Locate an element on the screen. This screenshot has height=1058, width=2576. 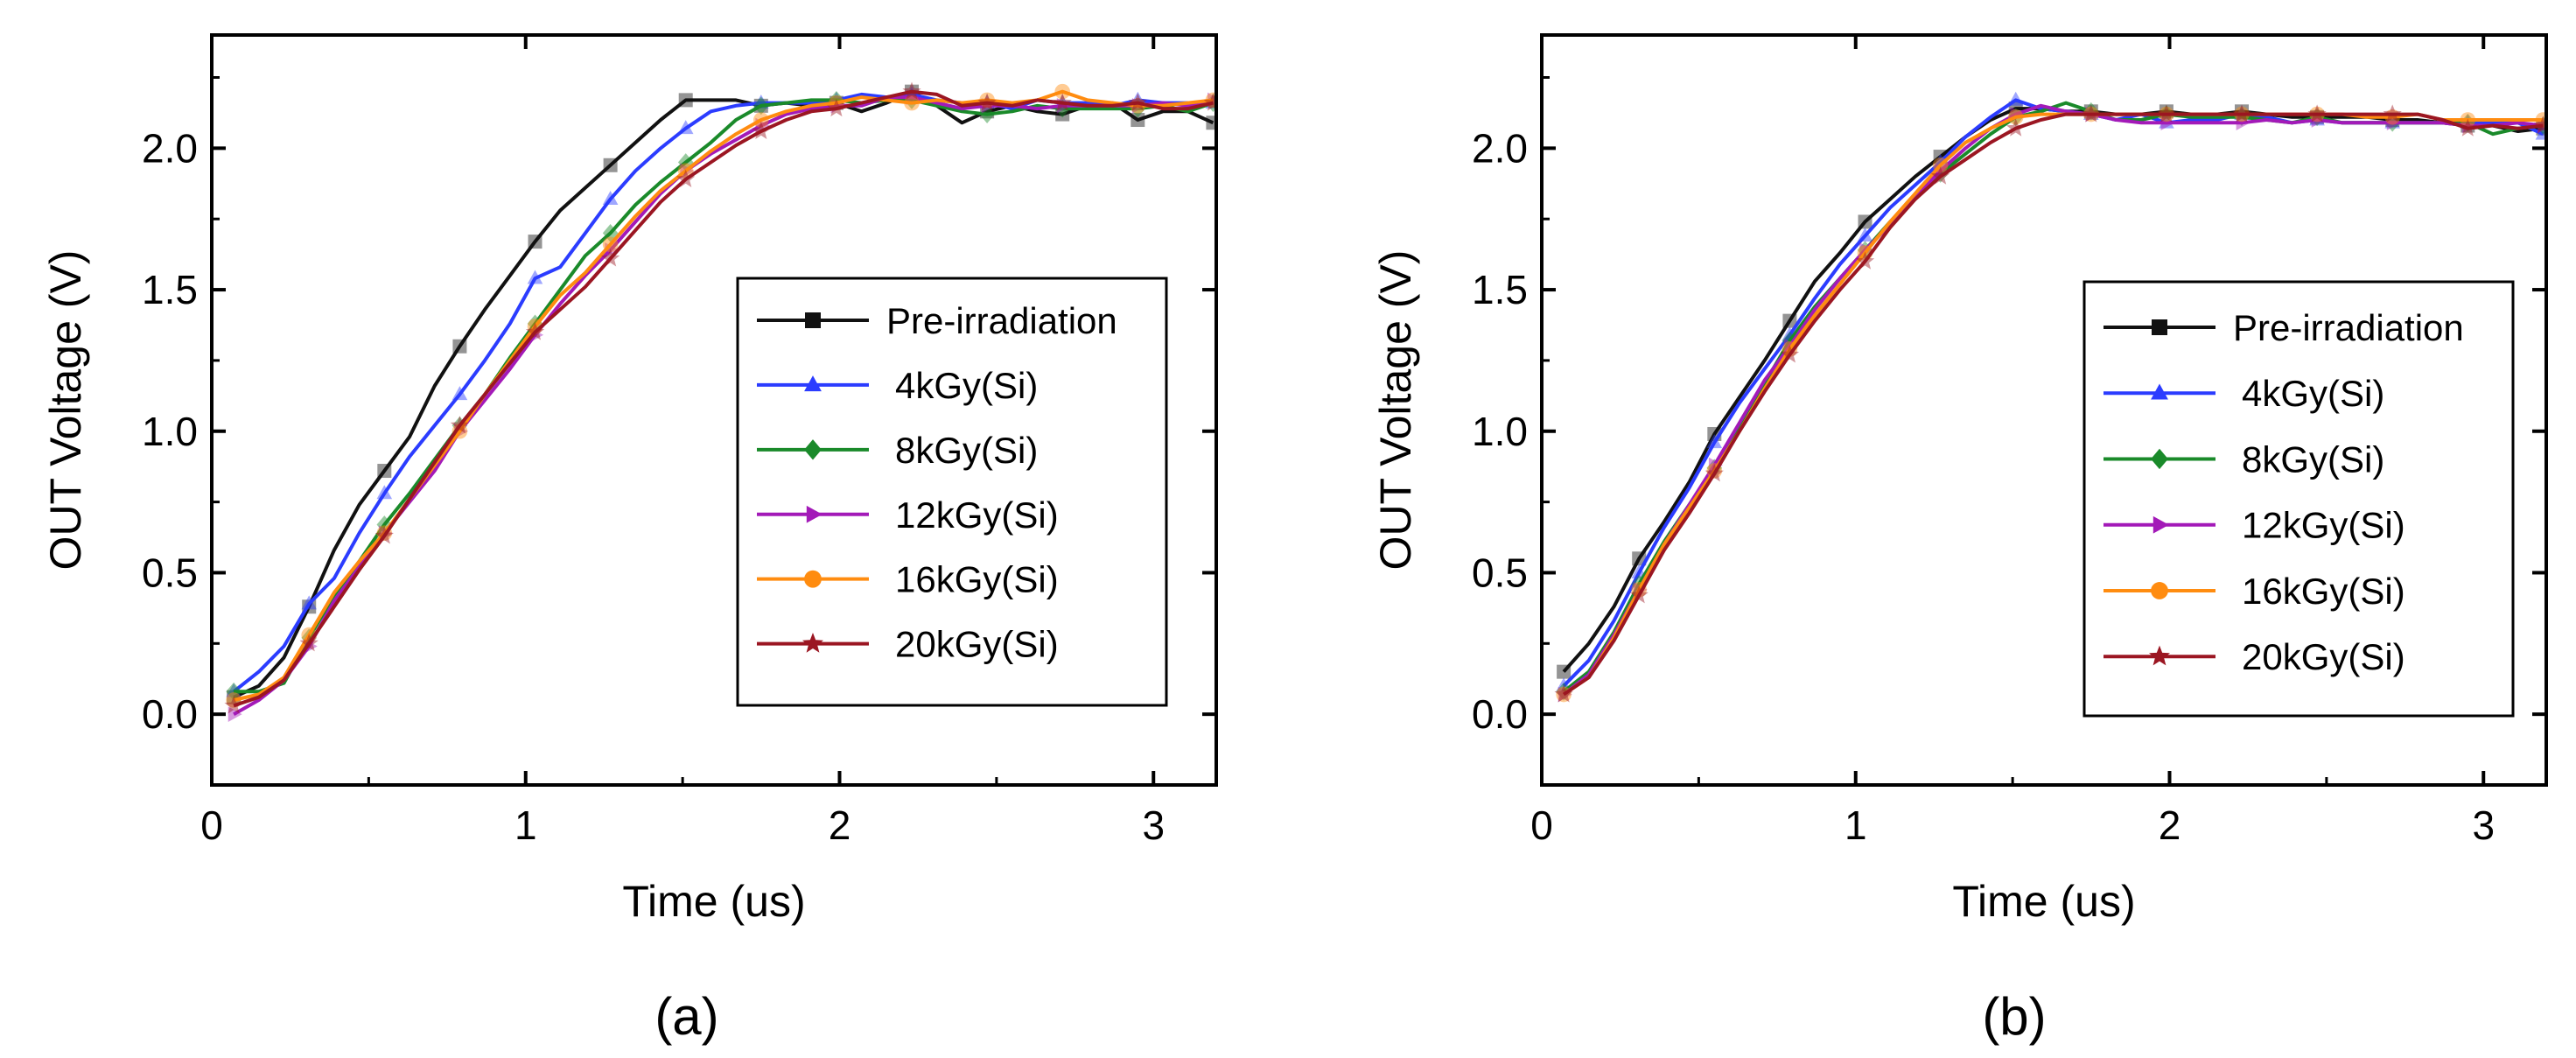
x-tick-label: 3 is located at coordinates (1153, 825).